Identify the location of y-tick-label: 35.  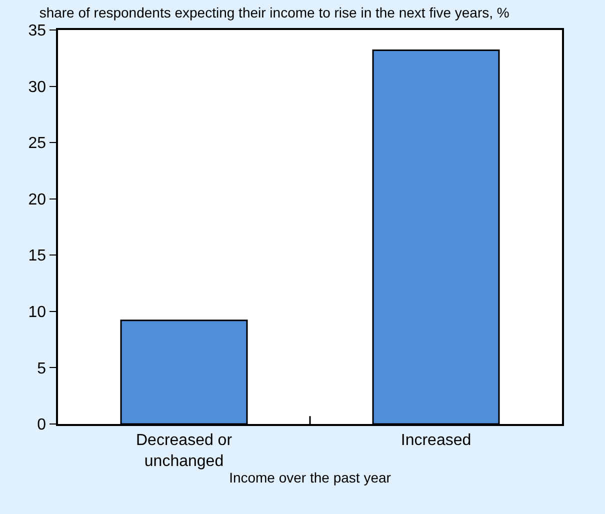
(37, 31).